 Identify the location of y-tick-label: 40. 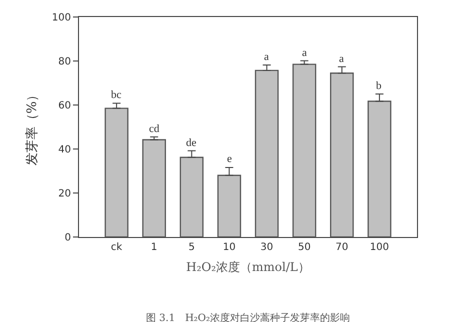
(64, 150).